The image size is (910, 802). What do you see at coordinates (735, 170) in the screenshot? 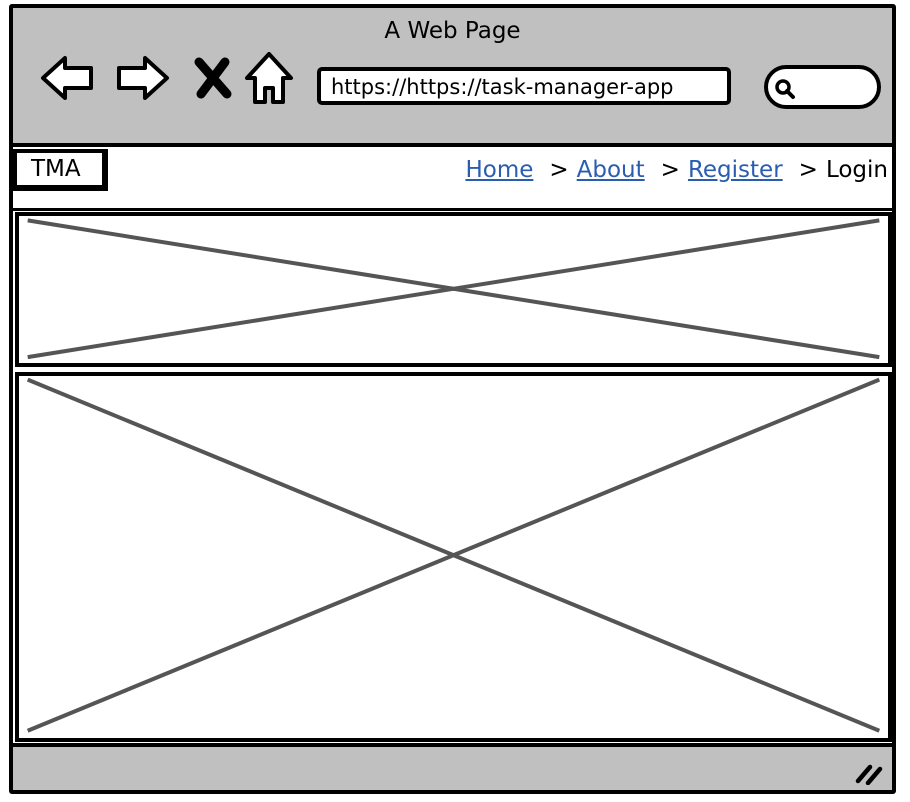
I see `breadcrumb-register: Register` at bounding box center [735, 170].